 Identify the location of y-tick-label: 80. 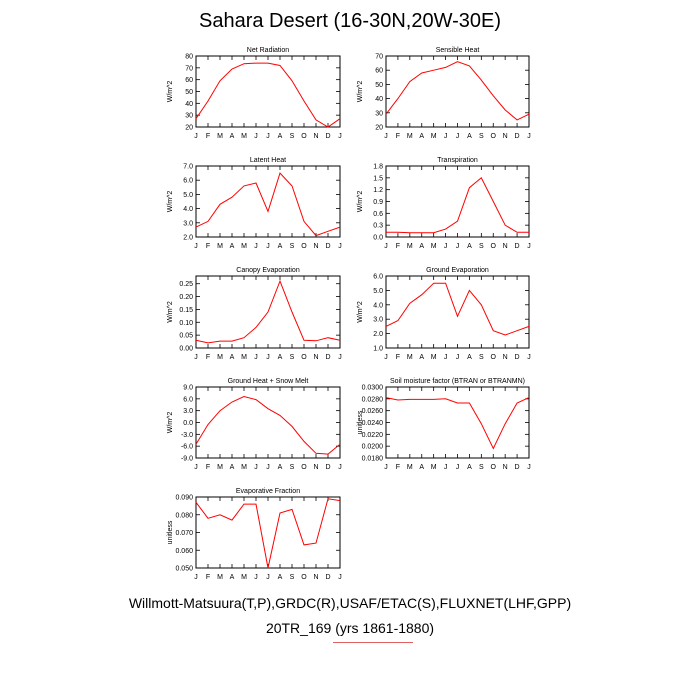
(189, 57).